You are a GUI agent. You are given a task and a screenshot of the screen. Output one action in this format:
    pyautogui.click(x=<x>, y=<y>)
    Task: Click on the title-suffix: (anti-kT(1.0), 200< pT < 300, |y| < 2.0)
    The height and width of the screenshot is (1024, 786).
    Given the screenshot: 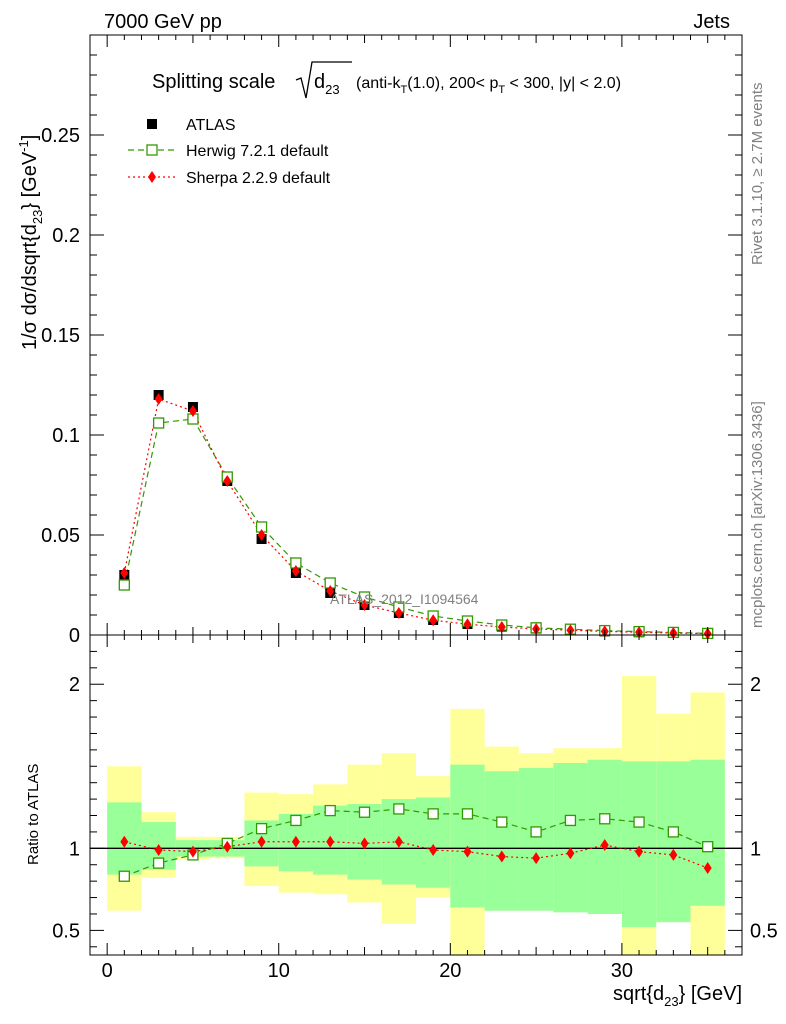 What is the action you would take?
    pyautogui.click(x=488, y=85)
    